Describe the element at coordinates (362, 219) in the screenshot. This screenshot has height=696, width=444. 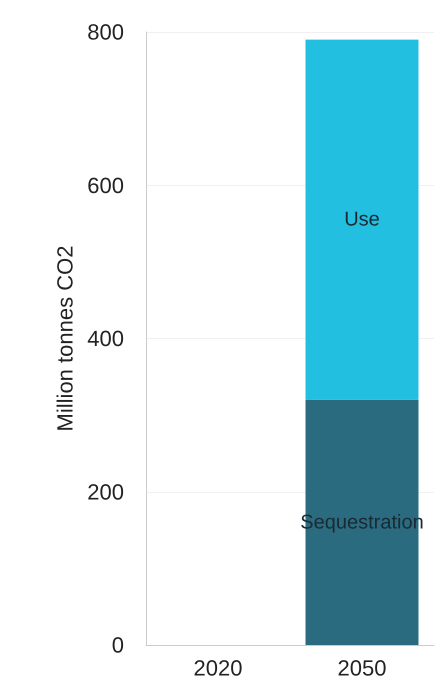
I see `series-label: Use` at that location.